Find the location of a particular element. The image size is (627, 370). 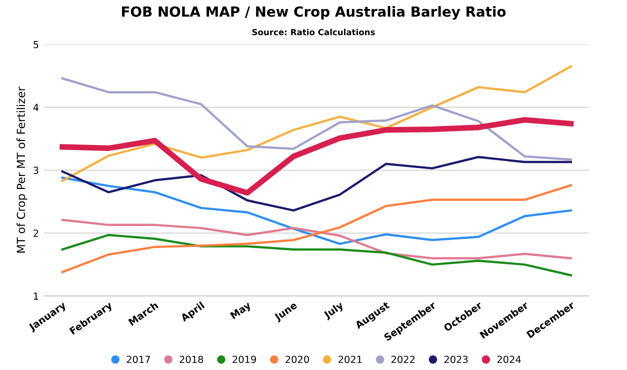

legend-label: 2018 is located at coordinates (192, 360).